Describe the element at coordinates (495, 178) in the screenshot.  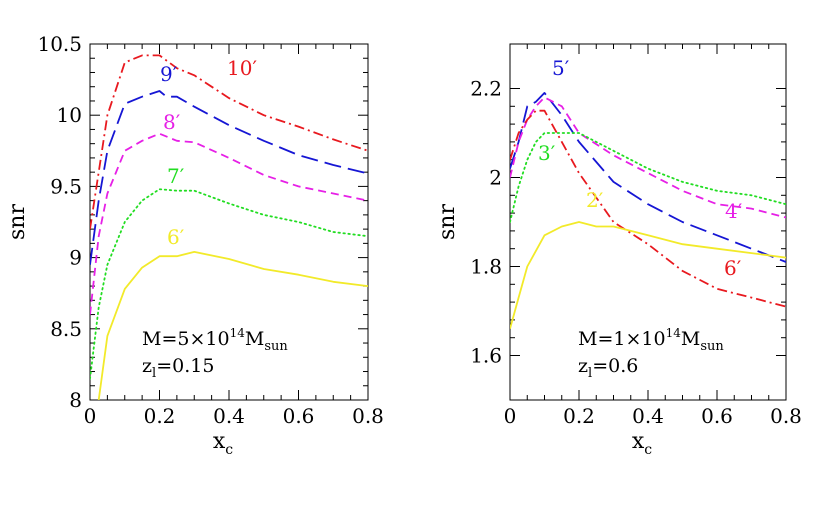
I see `y-tick-label: 2` at that location.